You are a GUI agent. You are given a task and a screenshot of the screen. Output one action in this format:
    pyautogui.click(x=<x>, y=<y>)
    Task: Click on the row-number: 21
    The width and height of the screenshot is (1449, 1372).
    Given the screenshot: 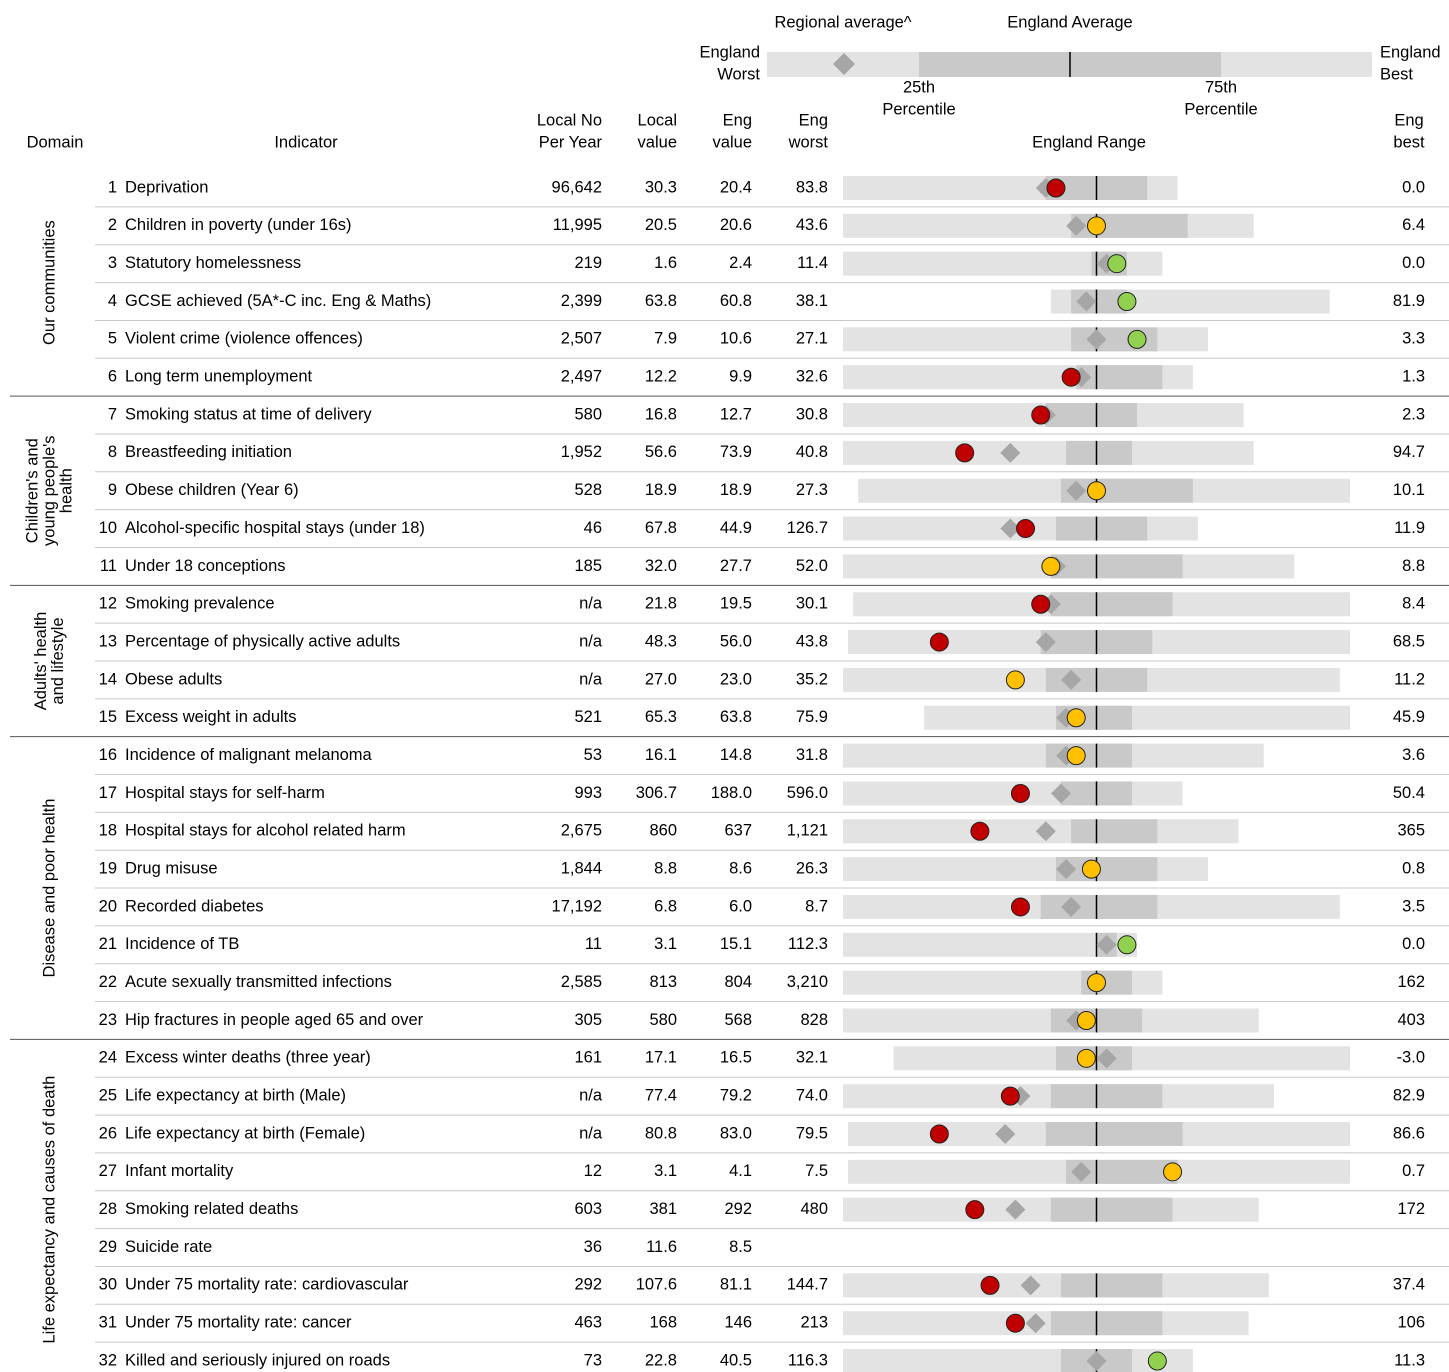 What is the action you would take?
    pyautogui.click(x=108, y=944)
    